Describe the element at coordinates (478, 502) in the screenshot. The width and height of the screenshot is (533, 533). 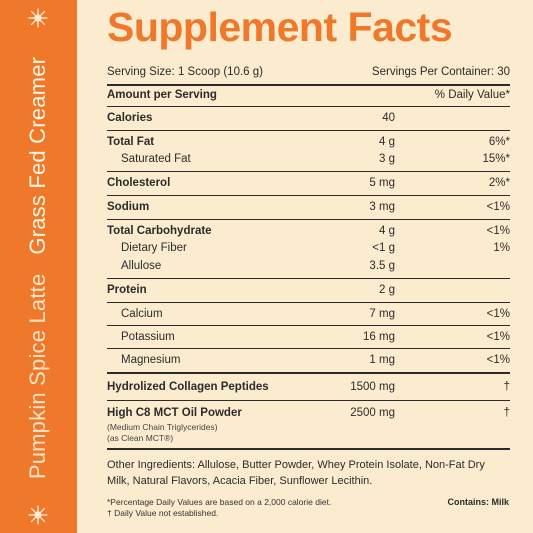
I see `allergen-statement: Contains: Milk` at that location.